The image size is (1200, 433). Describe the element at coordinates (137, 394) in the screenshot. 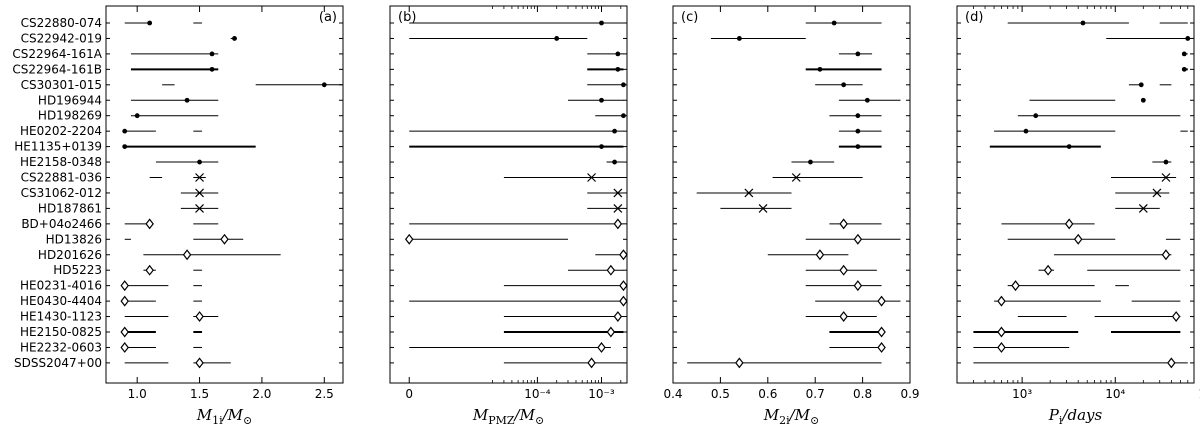

I see `x-tick-label: 1.0` at that location.